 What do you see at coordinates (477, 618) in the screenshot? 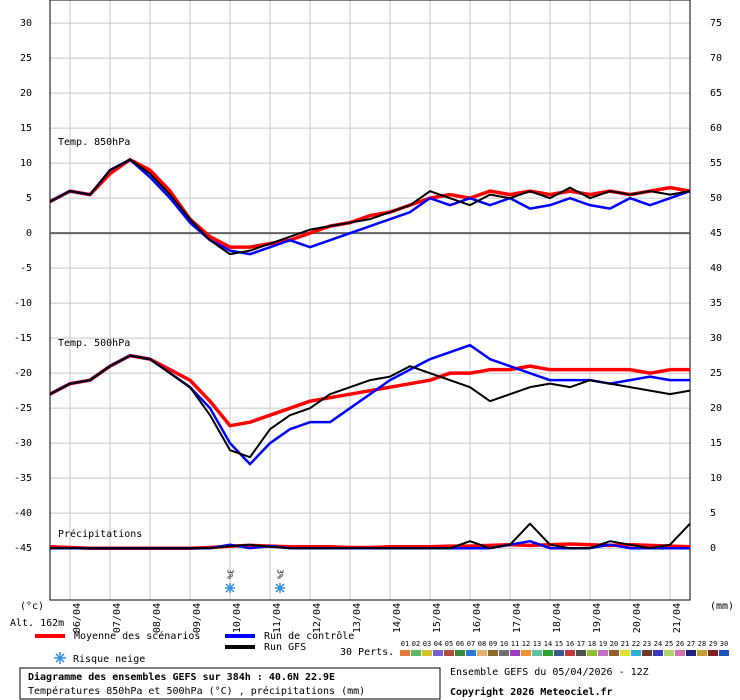
I see `x-tick-label: 16/04` at bounding box center [477, 618].